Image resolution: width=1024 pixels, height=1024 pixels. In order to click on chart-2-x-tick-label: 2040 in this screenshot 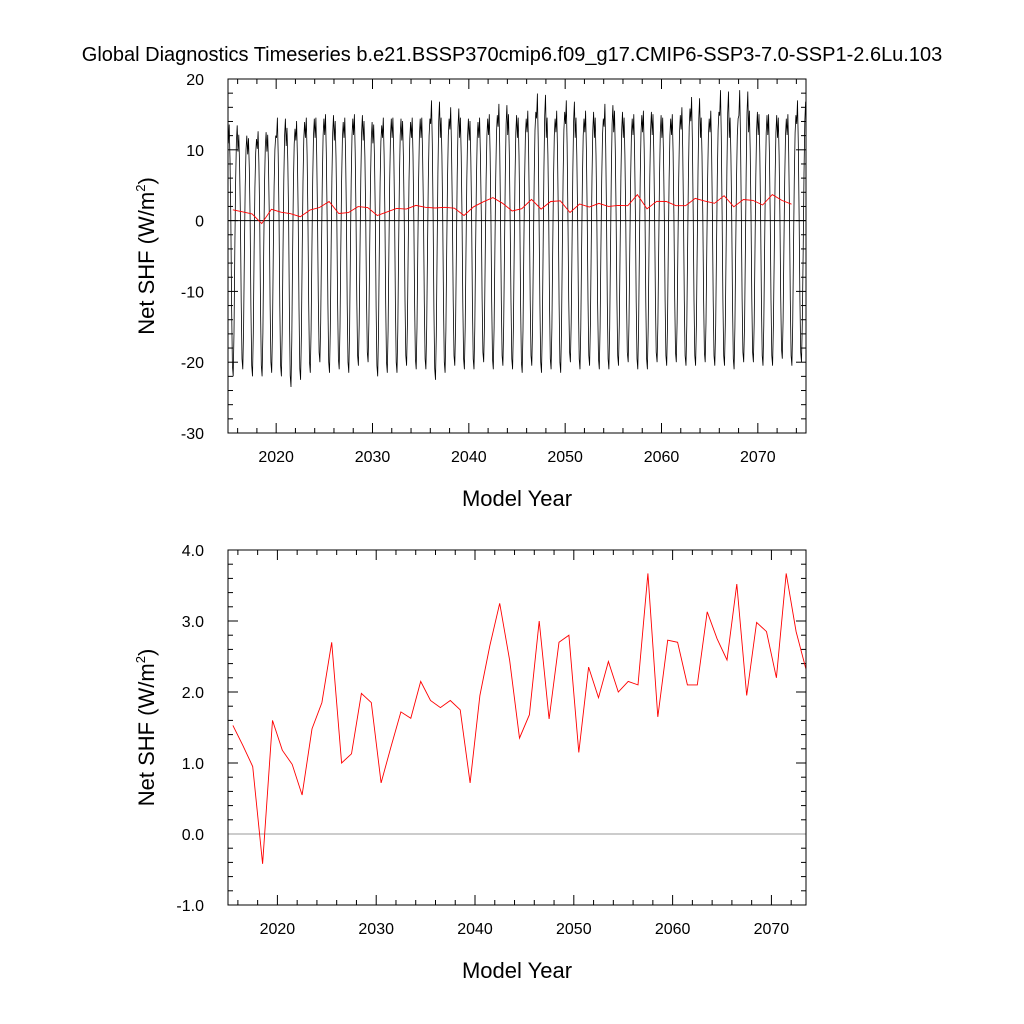, I will do `click(475, 929)`.